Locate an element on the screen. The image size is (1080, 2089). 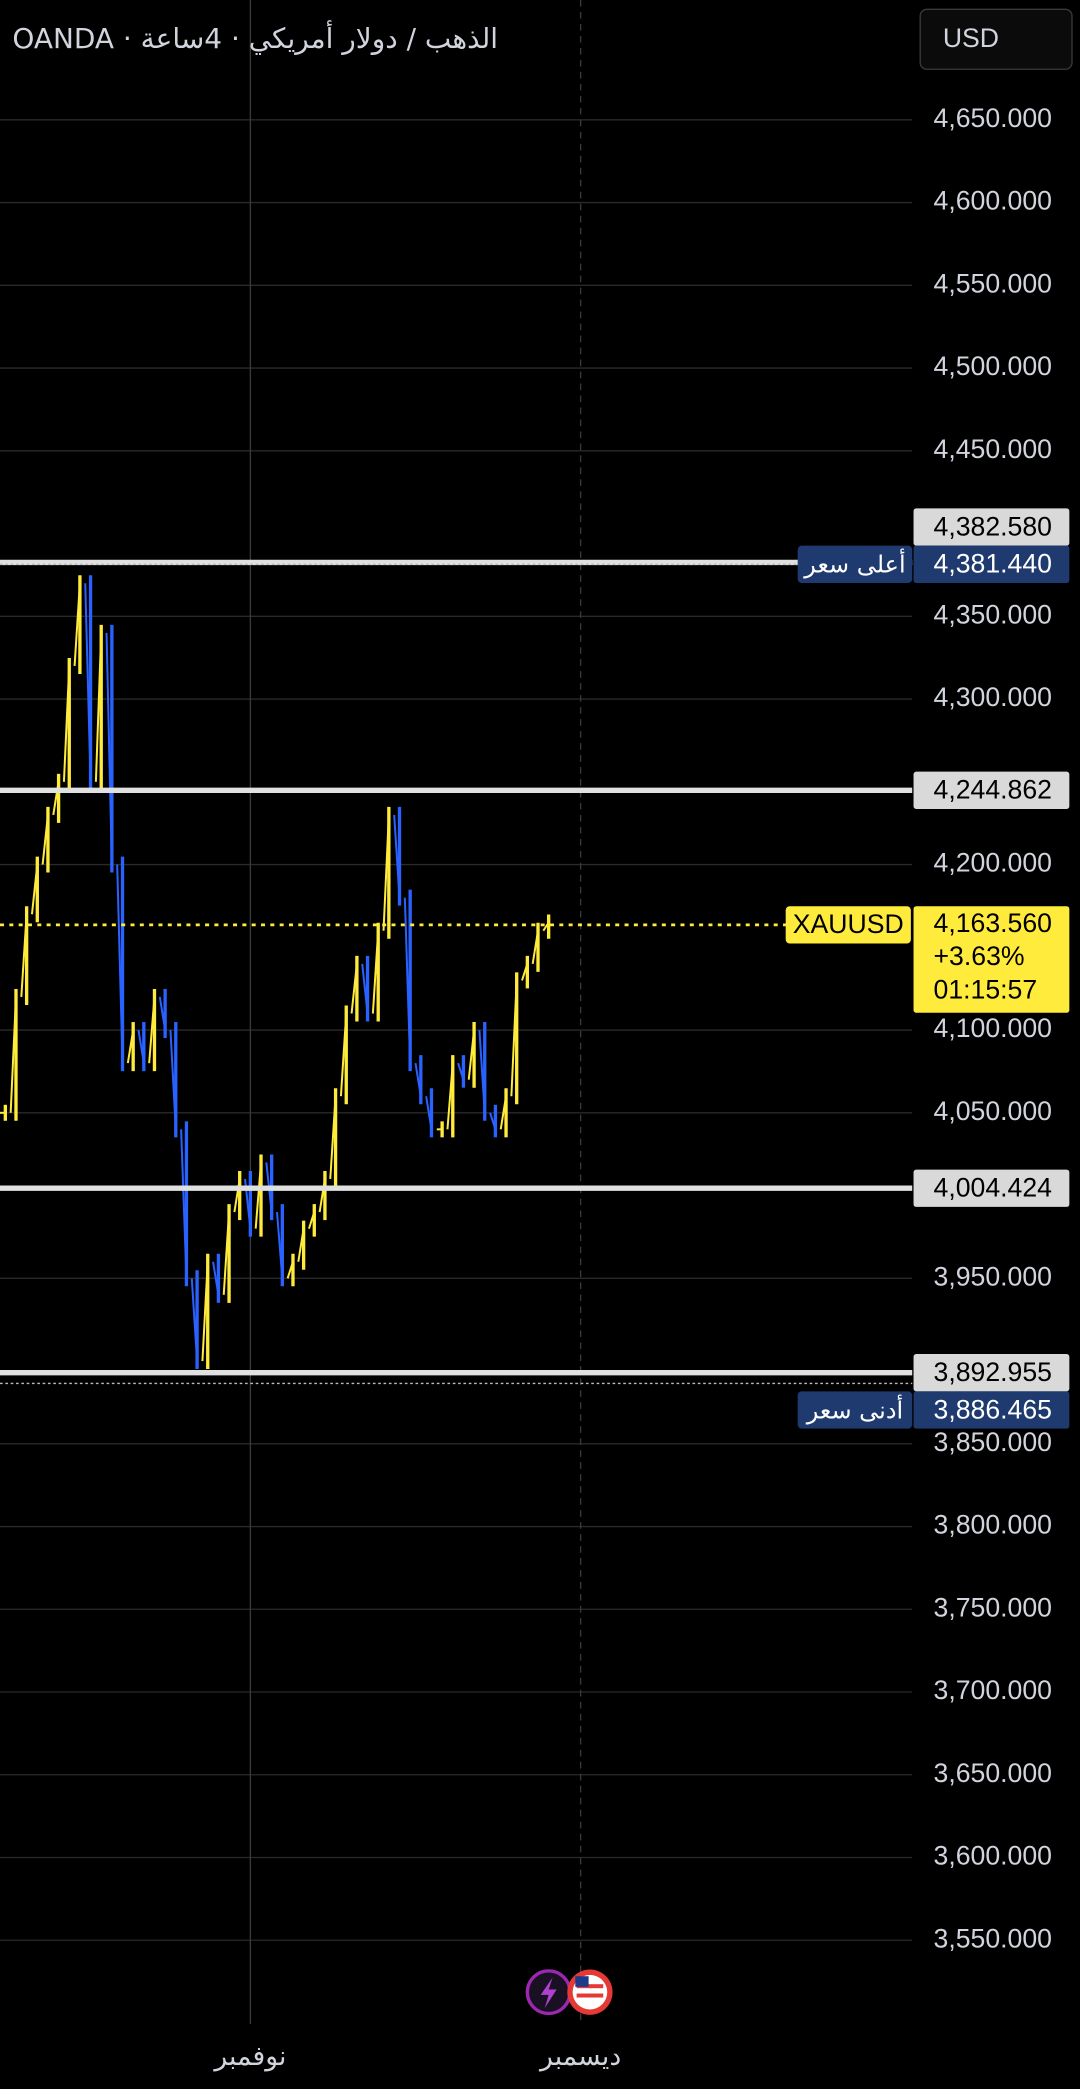
y-tick-label: 4,300.000 is located at coordinates (993, 697).